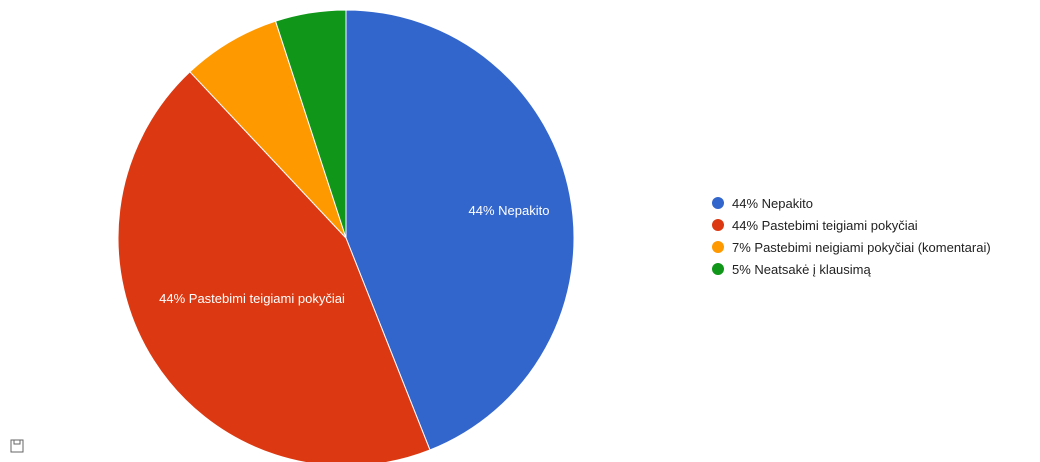 The image size is (1040, 462). I want to click on floppy-disk-icon, so click(17, 446).